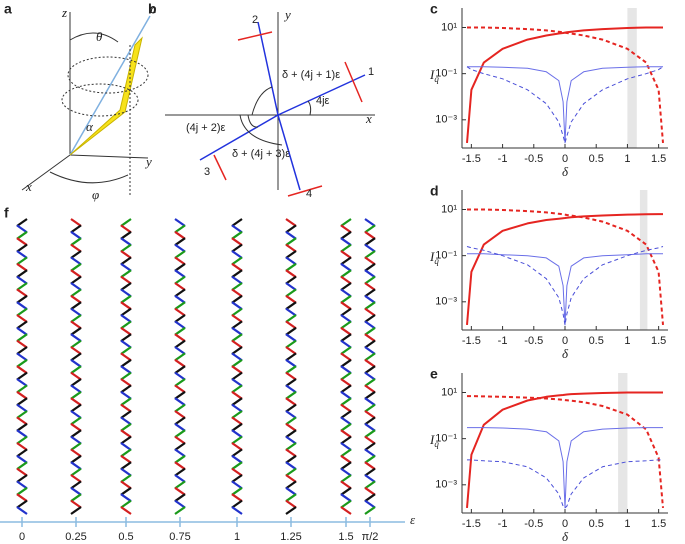  Describe the element at coordinates (434, 191) in the screenshot. I see `panel-label: d` at that location.